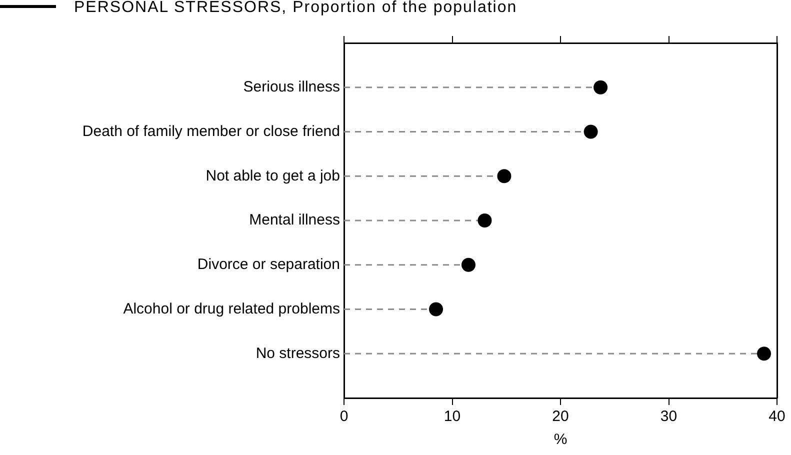 Image resolution: width=791 pixels, height=455 pixels. I want to click on y-tick-label: No stressors, so click(298, 353).